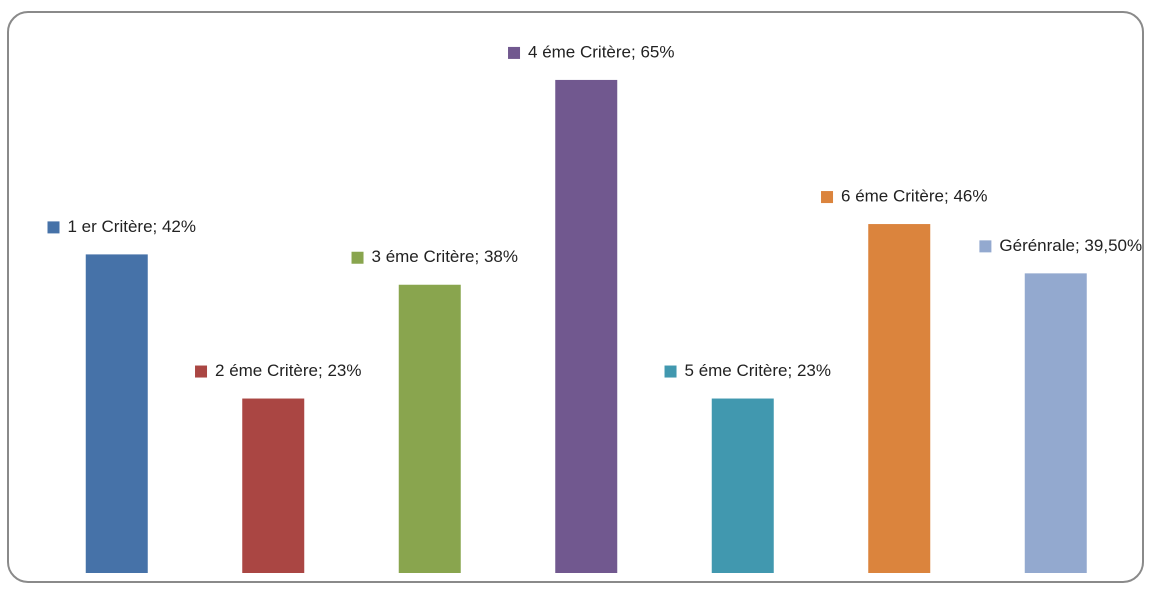  What do you see at coordinates (601, 51) in the screenshot?
I see `data-label: 4 éme Critère; 65%` at bounding box center [601, 51].